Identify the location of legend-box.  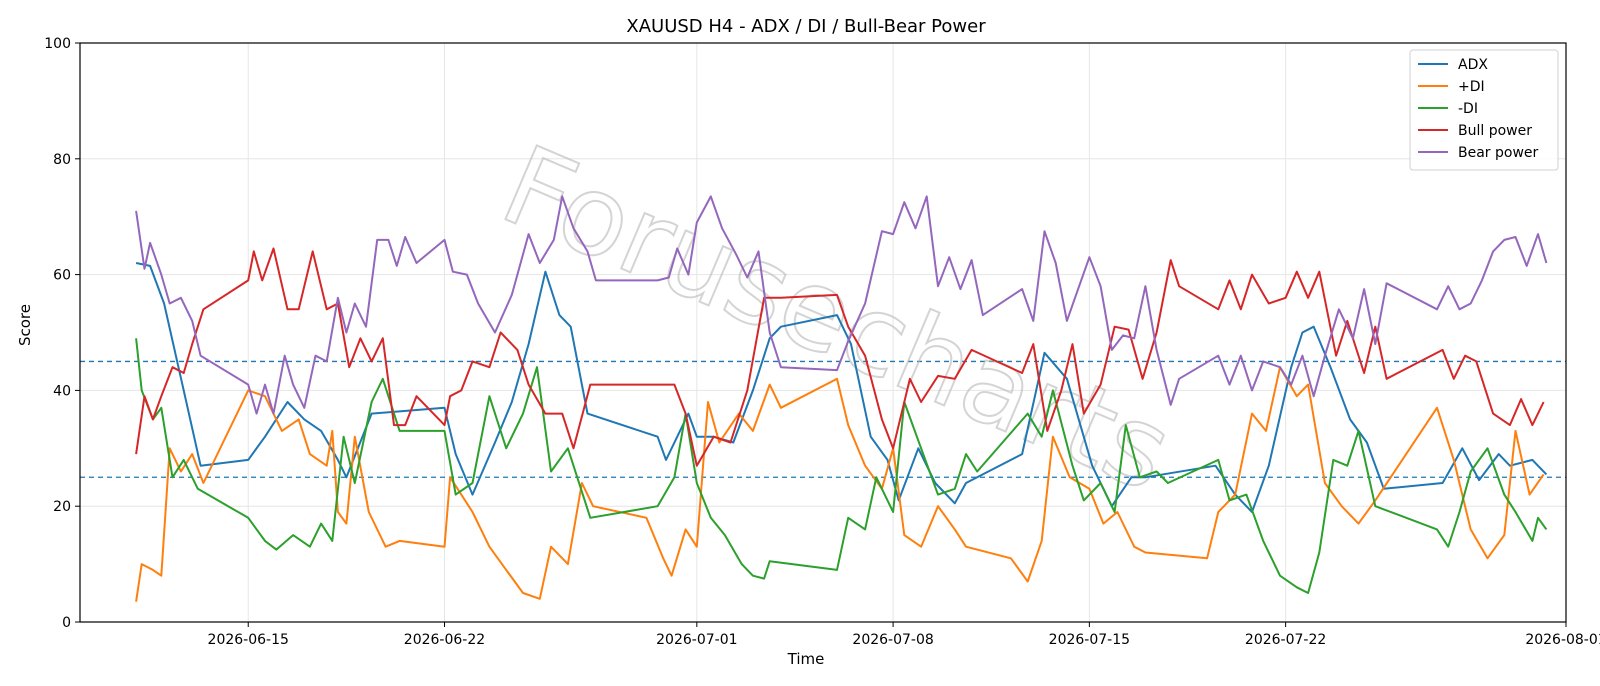
(1484, 110).